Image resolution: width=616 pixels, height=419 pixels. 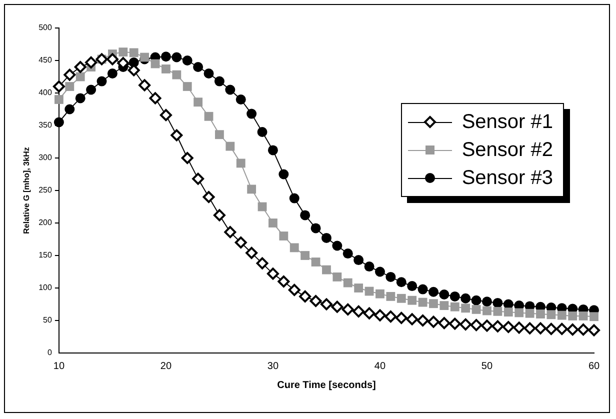 I want to click on y-tick-label: 150, so click(x=45, y=255).